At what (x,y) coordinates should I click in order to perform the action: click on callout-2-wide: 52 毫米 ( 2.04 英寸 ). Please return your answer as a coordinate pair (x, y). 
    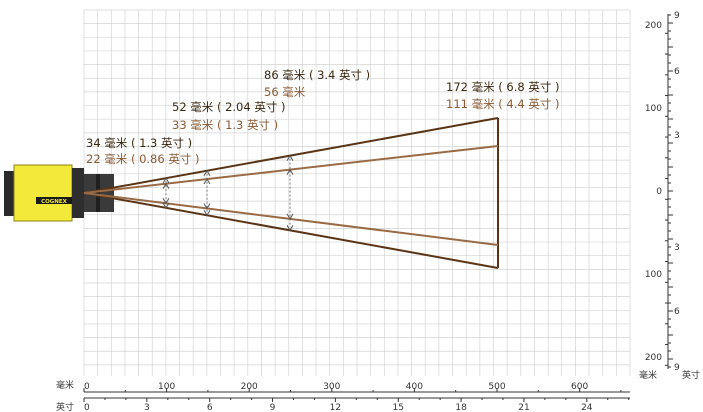
    Looking at the image, I should click on (229, 107).